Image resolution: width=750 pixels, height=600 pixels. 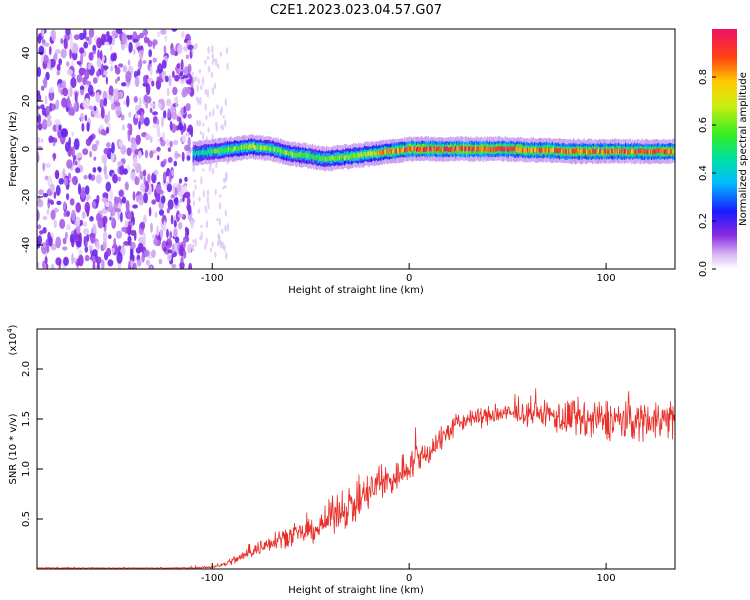 What do you see at coordinates (703, 221) in the screenshot?
I see `colorbar-tick-label: 0.2` at bounding box center [703, 221].